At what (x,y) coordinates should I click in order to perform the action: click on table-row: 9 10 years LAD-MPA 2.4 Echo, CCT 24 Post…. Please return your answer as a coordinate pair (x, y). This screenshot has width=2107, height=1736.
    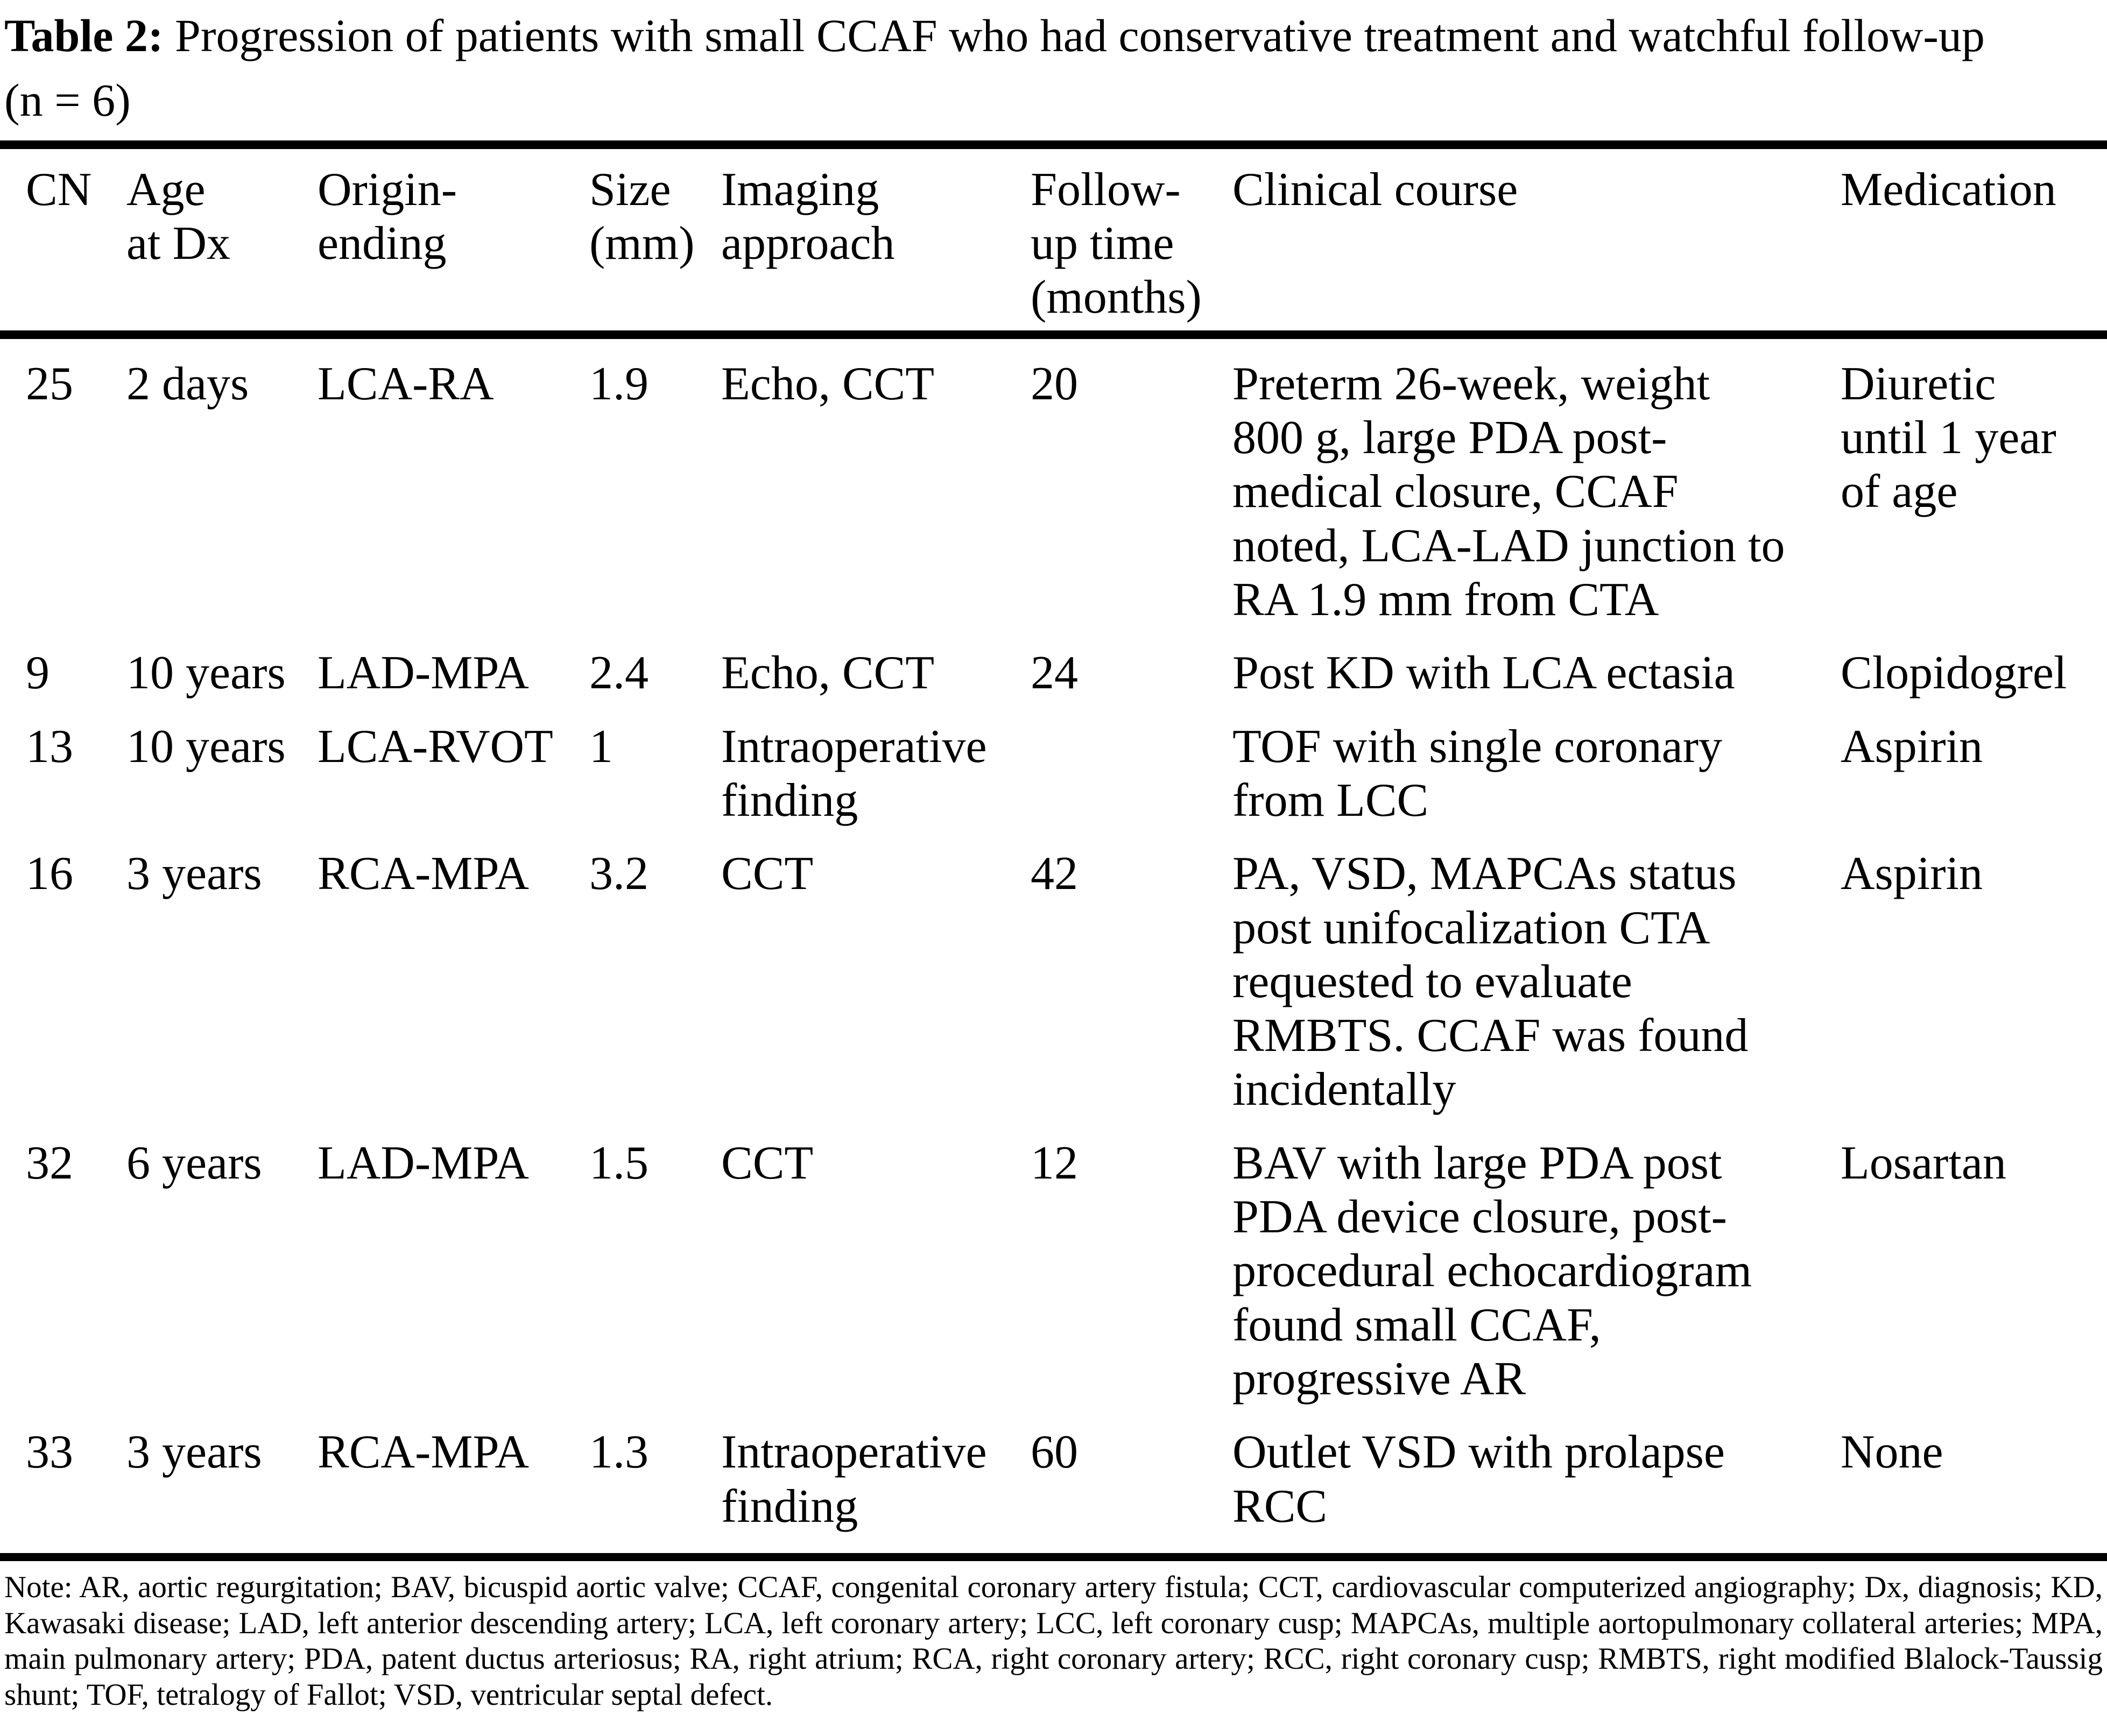
    Looking at the image, I should click on (1053, 682).